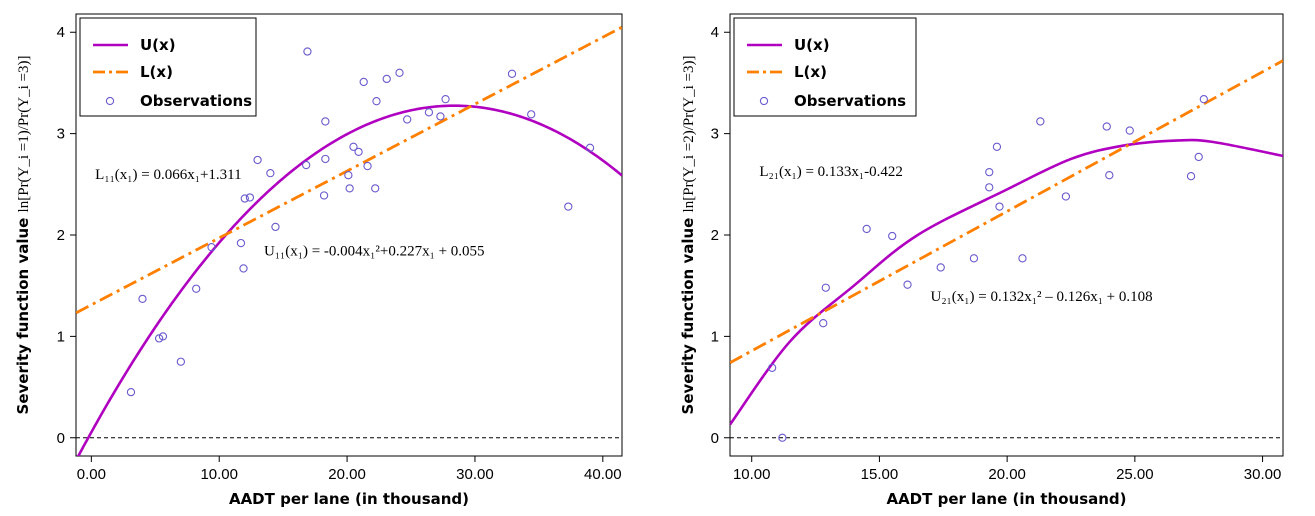 Image resolution: width=1315 pixels, height=516 pixels. What do you see at coordinates (1135, 474) in the screenshot?
I see `x-tick-label: 25.00` at bounding box center [1135, 474].